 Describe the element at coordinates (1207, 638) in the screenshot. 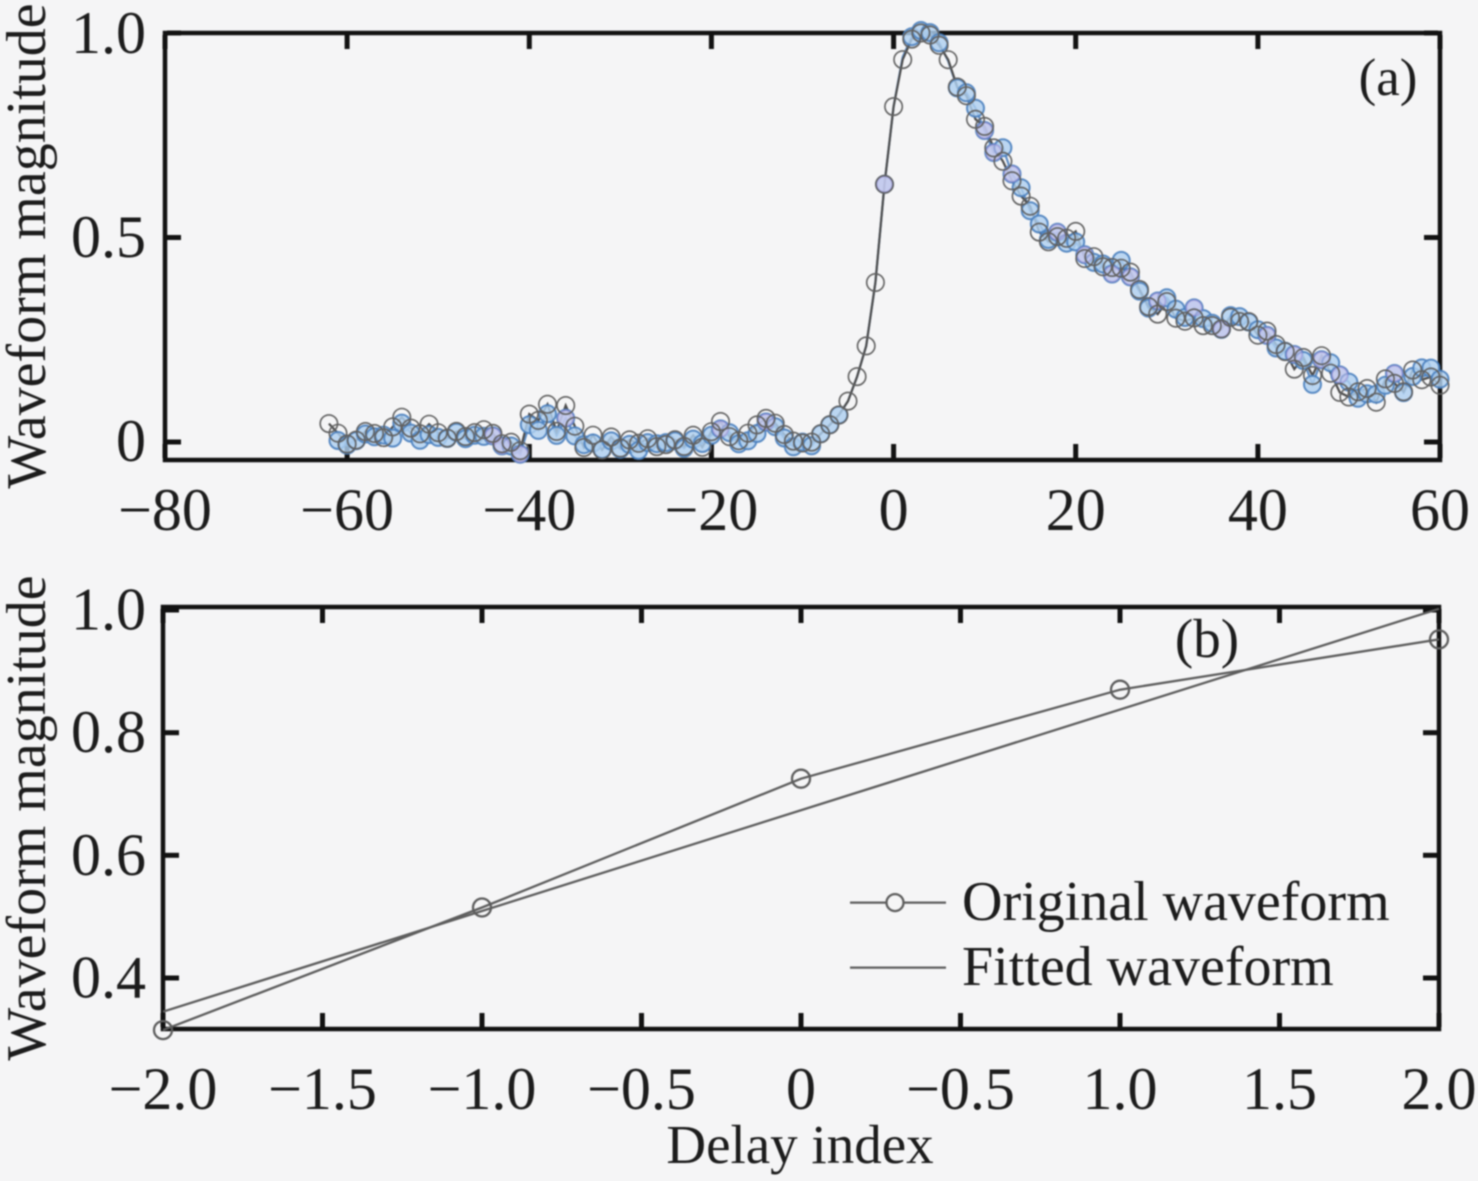

I see `svg-text: (b)` at that location.